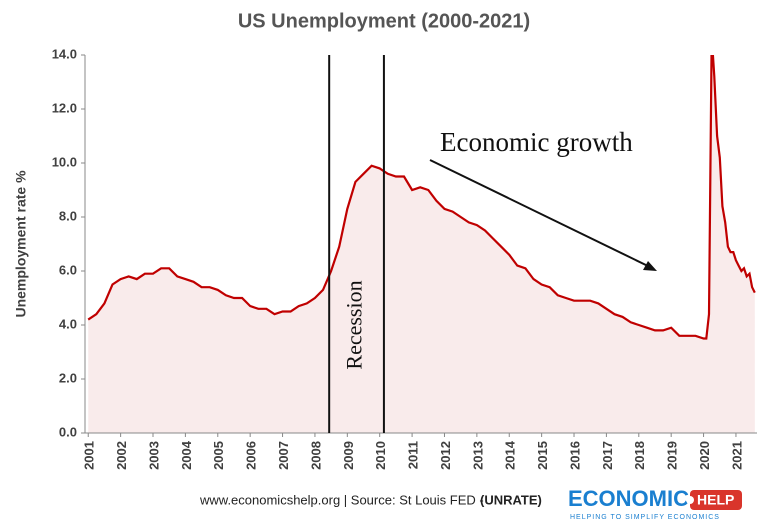 The height and width of the screenshot is (526, 768). What do you see at coordinates (218, 455) in the screenshot?
I see `x-tick-label: 2005` at bounding box center [218, 455].